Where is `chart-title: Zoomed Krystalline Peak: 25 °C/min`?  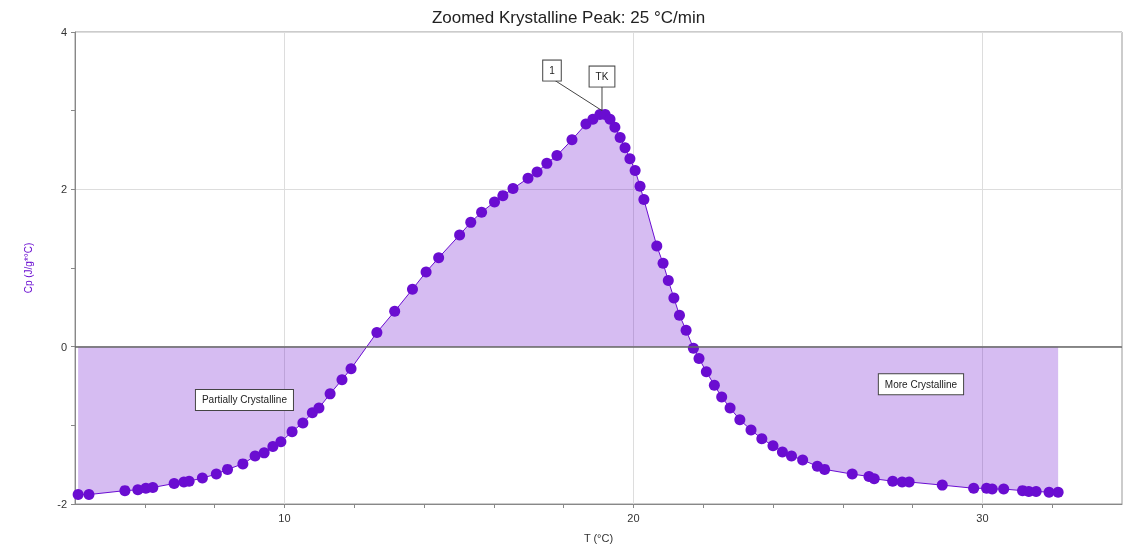
chart-title: Zoomed Krystalline Peak: 25 °C/min is located at coordinates (568, 17).